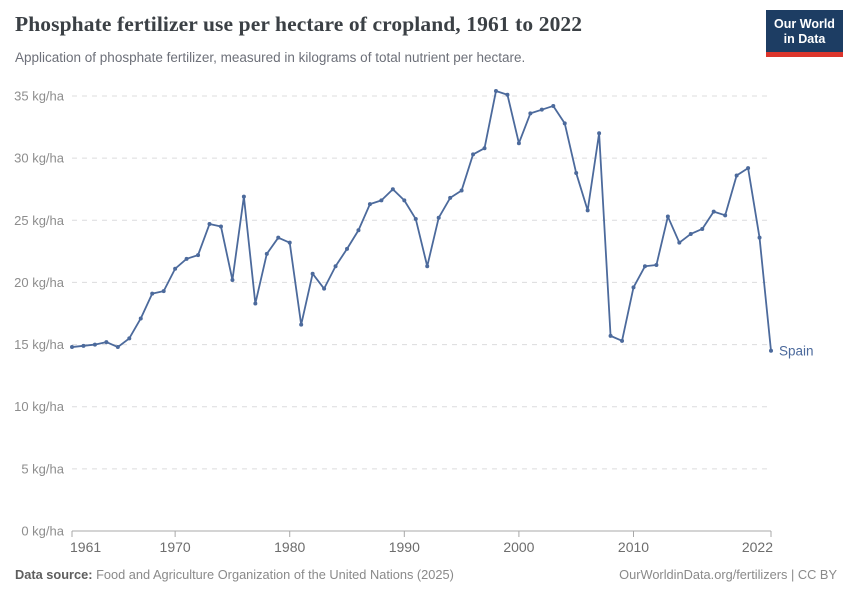  What do you see at coordinates (796, 350) in the screenshot?
I see `series-label-spain: Spain` at bounding box center [796, 350].